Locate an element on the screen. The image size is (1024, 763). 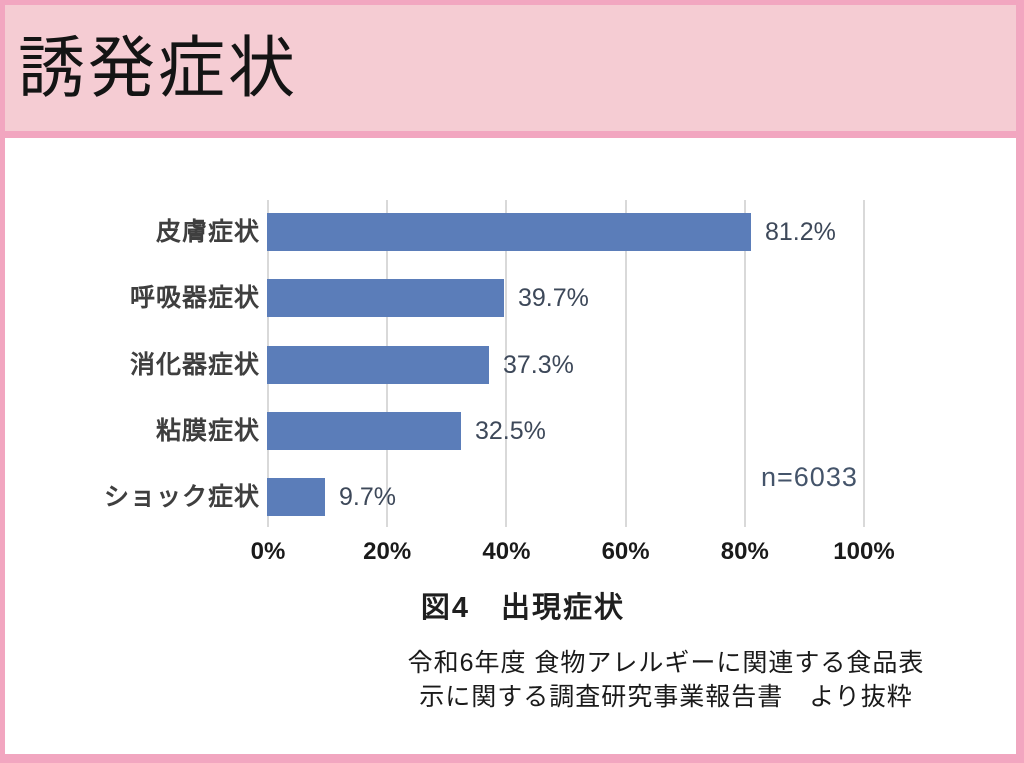
category-label: 皮膚症状 is located at coordinates (207, 232).